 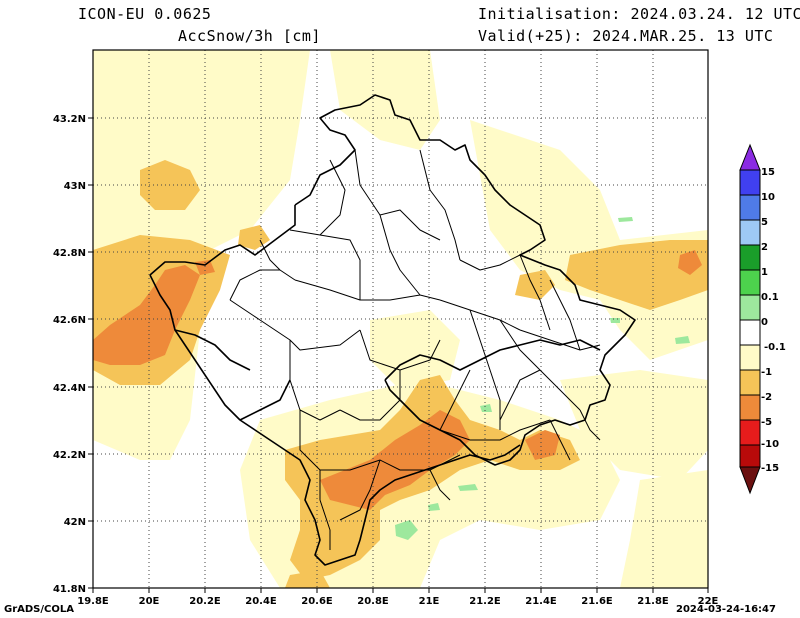 I want to click on y-tick-label: 42.2N, so click(x=69, y=455).